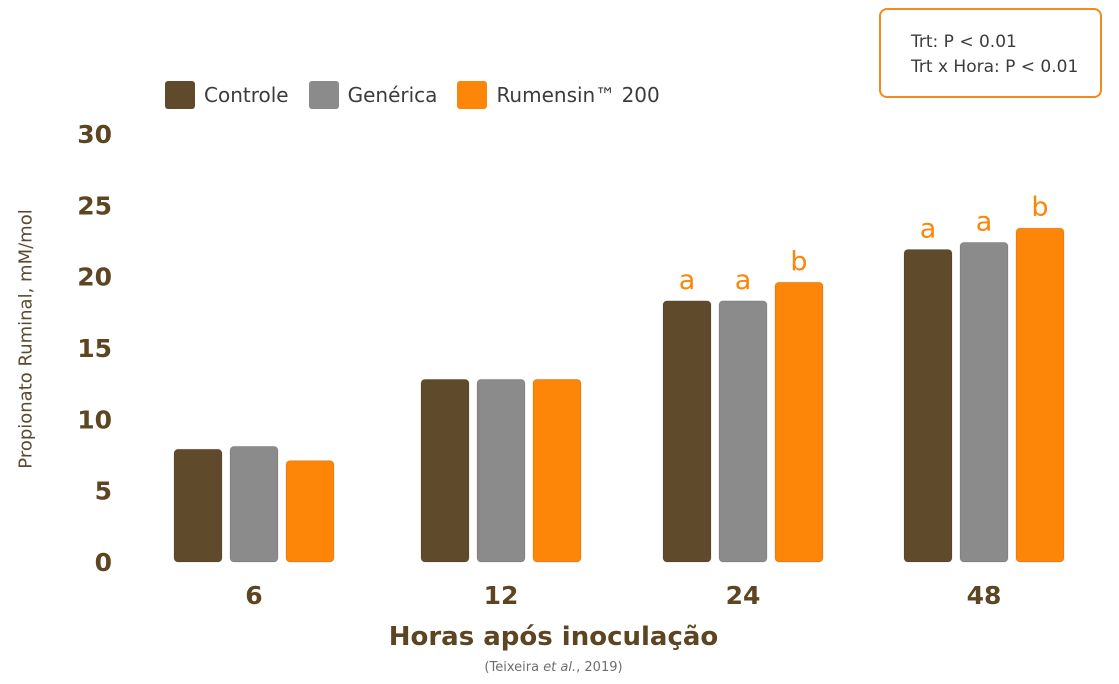 This screenshot has height=684, width=1119. Describe the element at coordinates (984, 595) in the screenshot. I see `x-tick-label: 48` at that location.